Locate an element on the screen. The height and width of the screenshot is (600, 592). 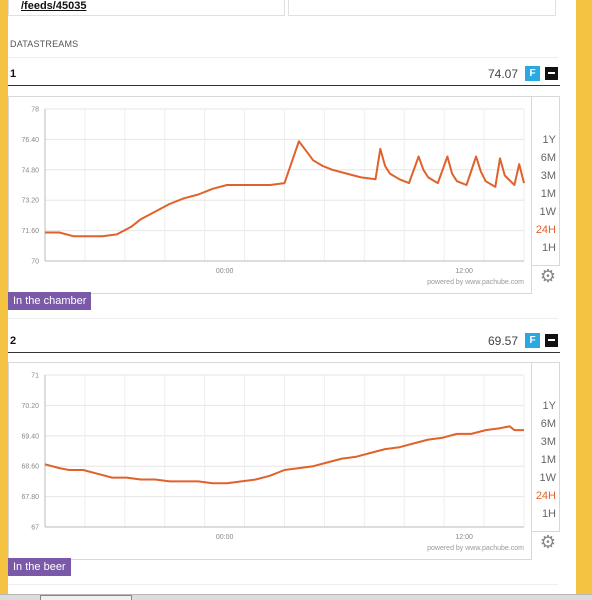
y-tick-label: 69.40 is located at coordinates (30, 436).